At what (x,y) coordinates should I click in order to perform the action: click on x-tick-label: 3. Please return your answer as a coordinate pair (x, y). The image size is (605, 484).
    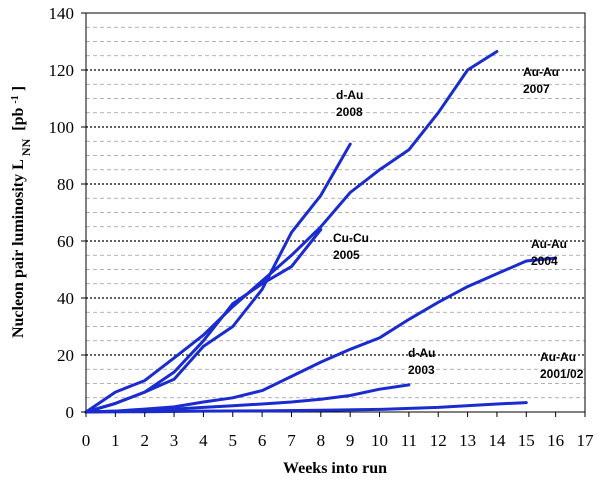
    Looking at the image, I should click on (174, 440).